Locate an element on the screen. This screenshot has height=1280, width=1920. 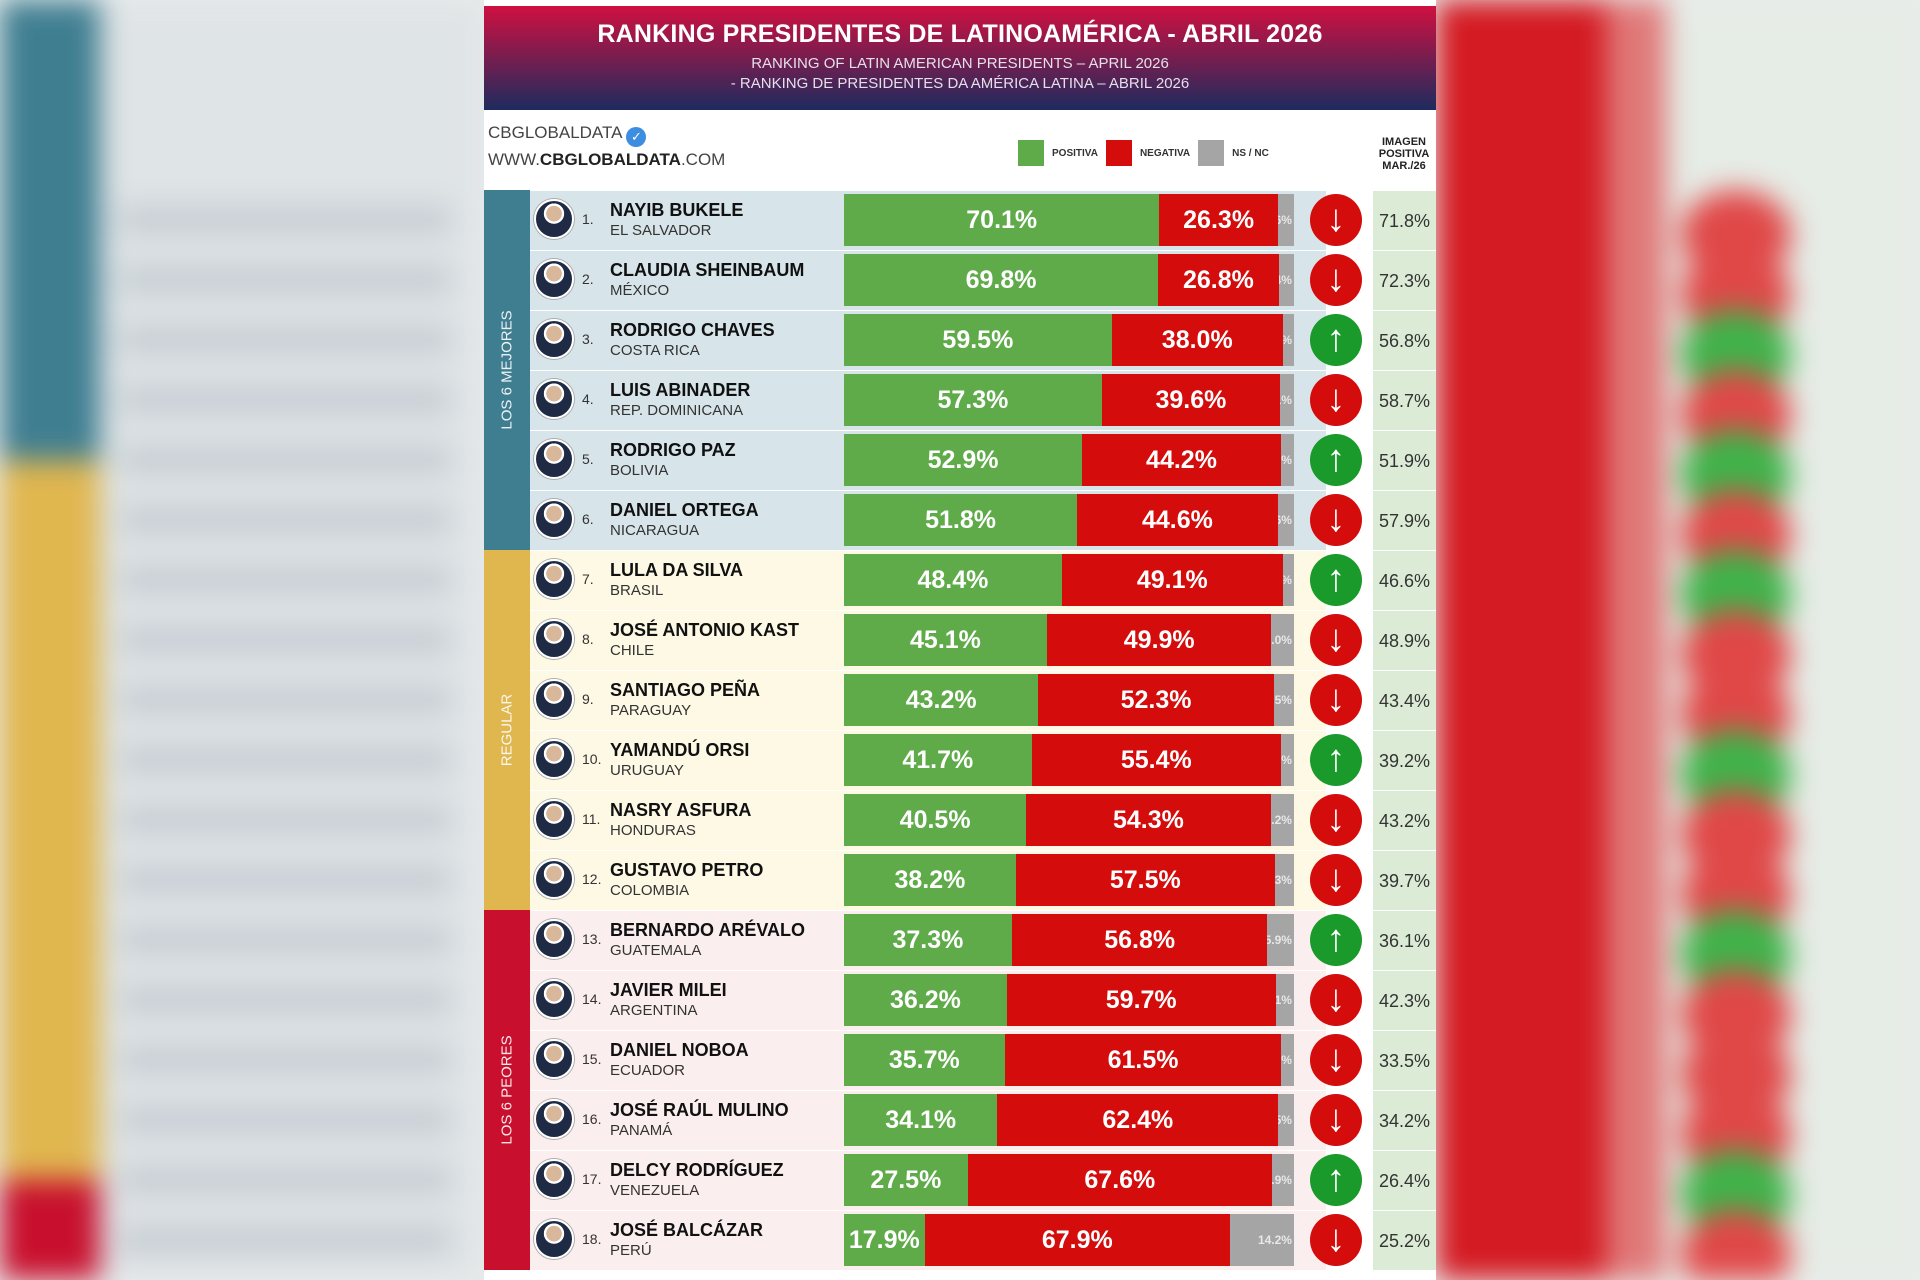
president-name: DELCY RODRÍGUEZ is located at coordinates (697, 1170).